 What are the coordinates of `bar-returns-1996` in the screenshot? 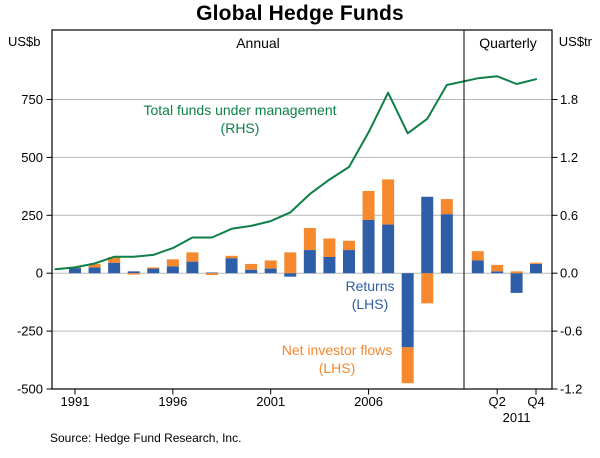 It's located at (172, 270).